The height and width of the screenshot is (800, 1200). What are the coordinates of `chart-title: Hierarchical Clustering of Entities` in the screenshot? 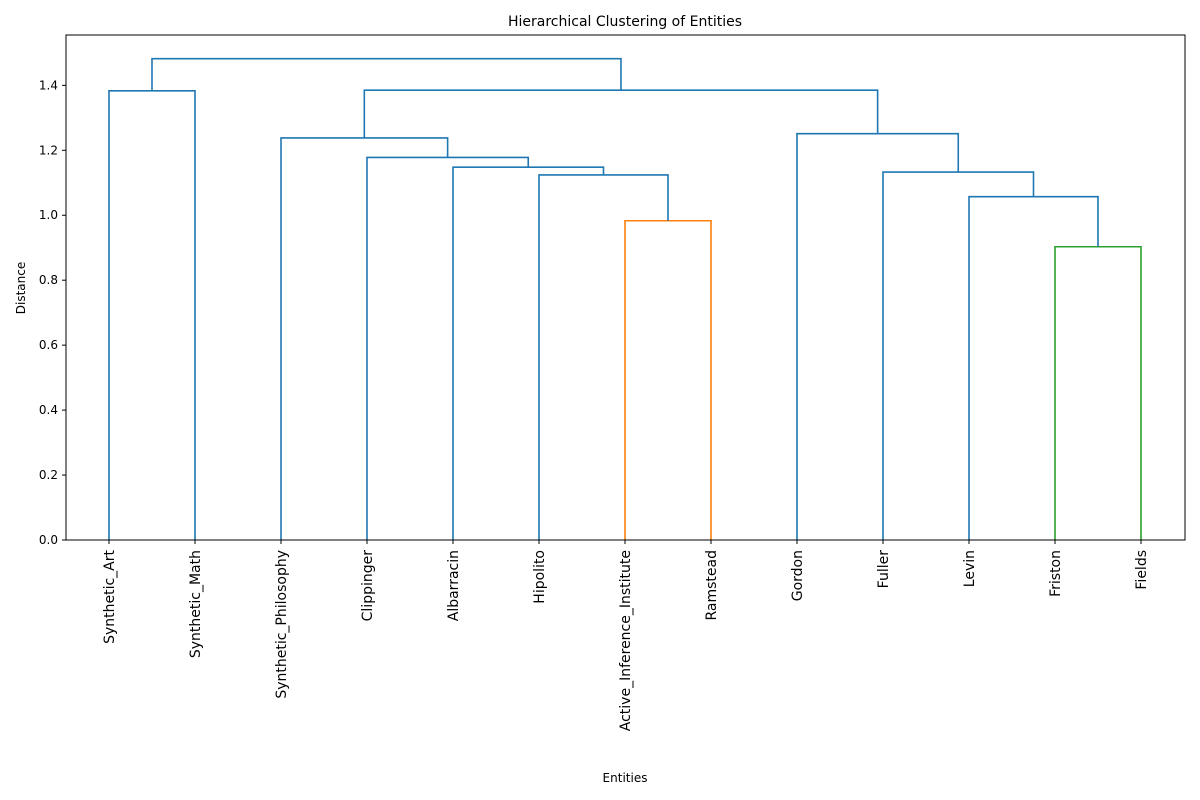 It's located at (625, 22).